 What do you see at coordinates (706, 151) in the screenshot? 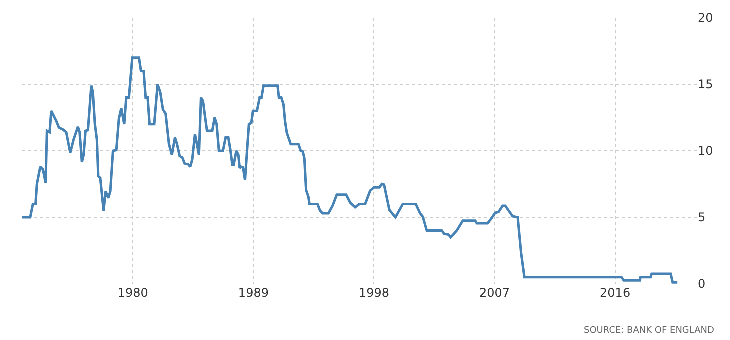
I see `y-tick-label: 10` at bounding box center [706, 151].